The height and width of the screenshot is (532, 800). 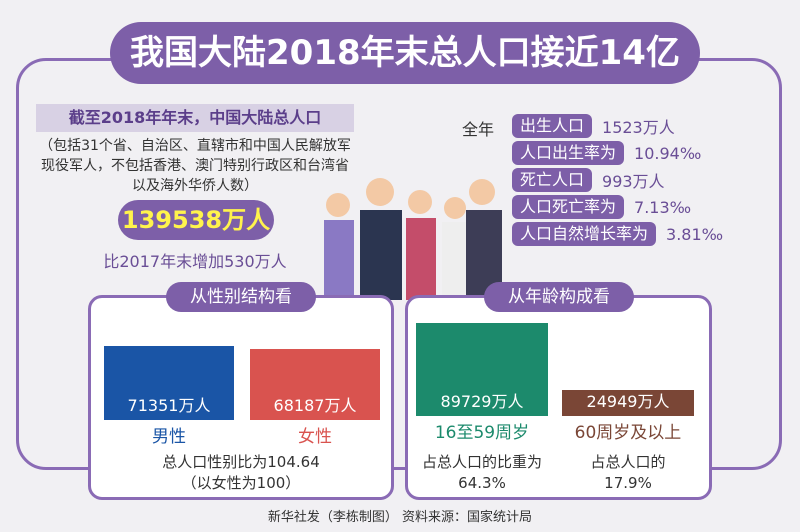 What do you see at coordinates (241, 462) in the screenshot?
I see `note-line: 总人口性别比为104.64` at bounding box center [241, 462].